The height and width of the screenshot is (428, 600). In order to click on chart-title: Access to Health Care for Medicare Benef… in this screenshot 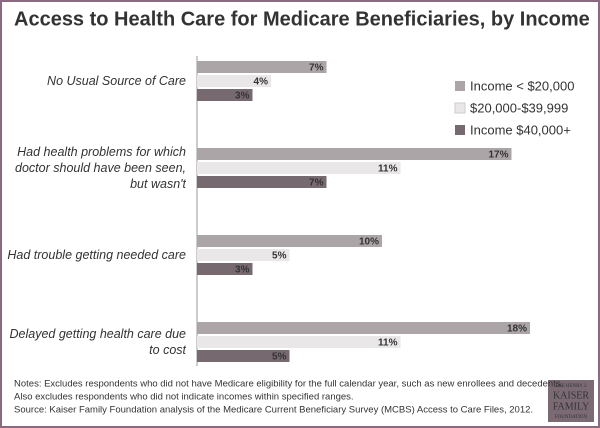, I will do `click(302, 19)`.